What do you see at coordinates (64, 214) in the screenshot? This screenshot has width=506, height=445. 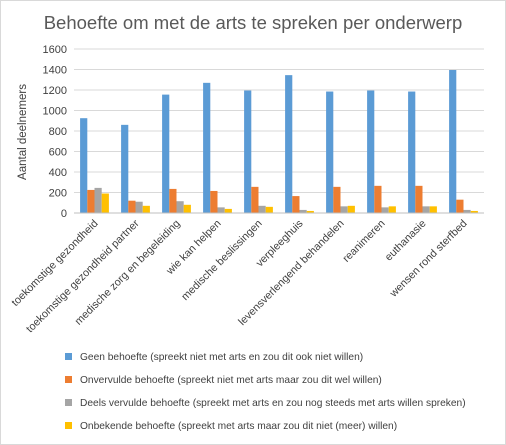 I see `y-tick-label: 0` at bounding box center [64, 214].